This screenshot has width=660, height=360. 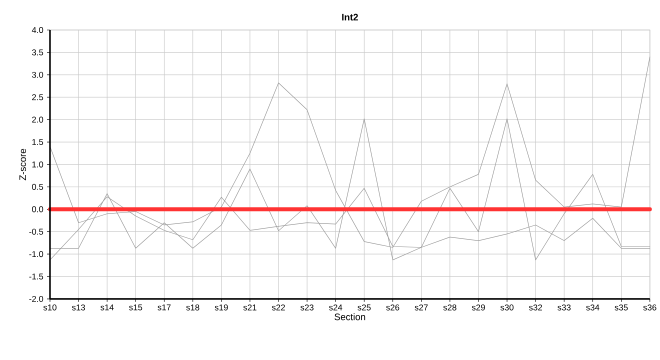 What do you see at coordinates (564, 307) in the screenshot?
I see `x-tick-label: s33` at bounding box center [564, 307].